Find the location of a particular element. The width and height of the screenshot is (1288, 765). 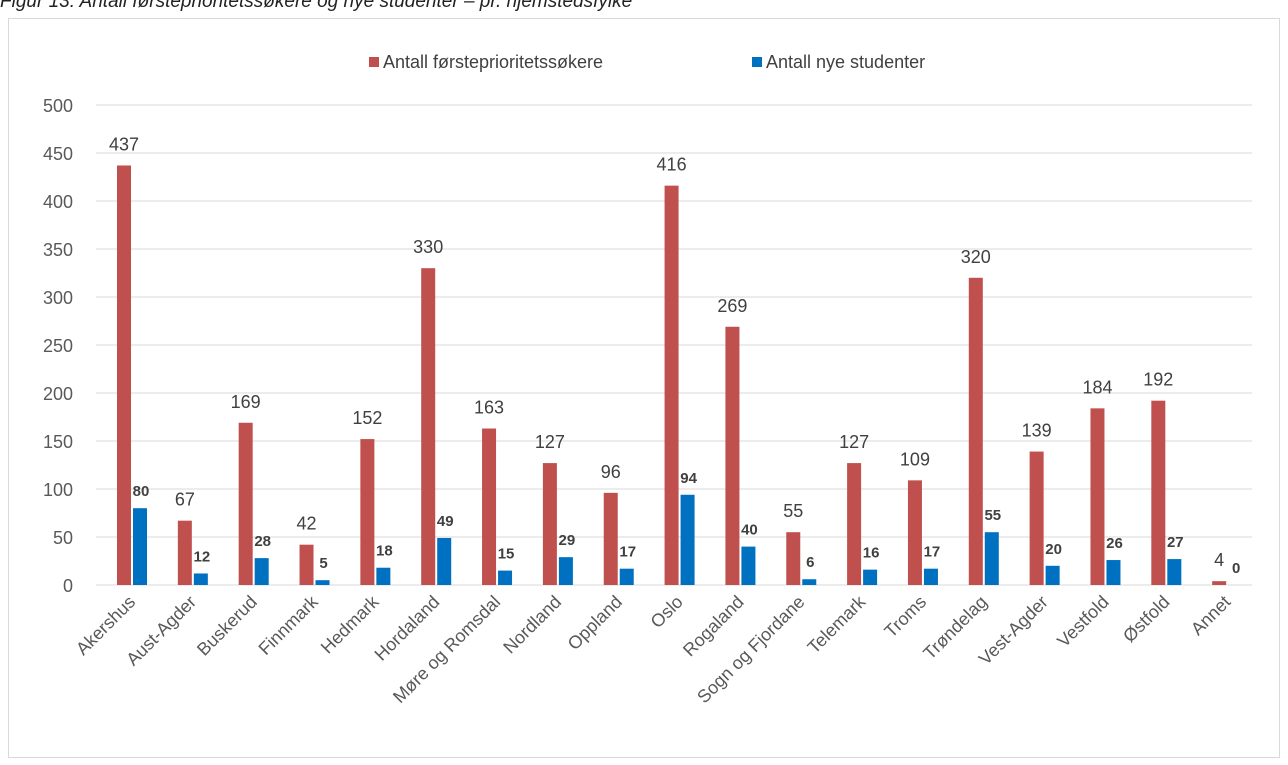

data-label-series-b: 15 is located at coordinates (506, 554).